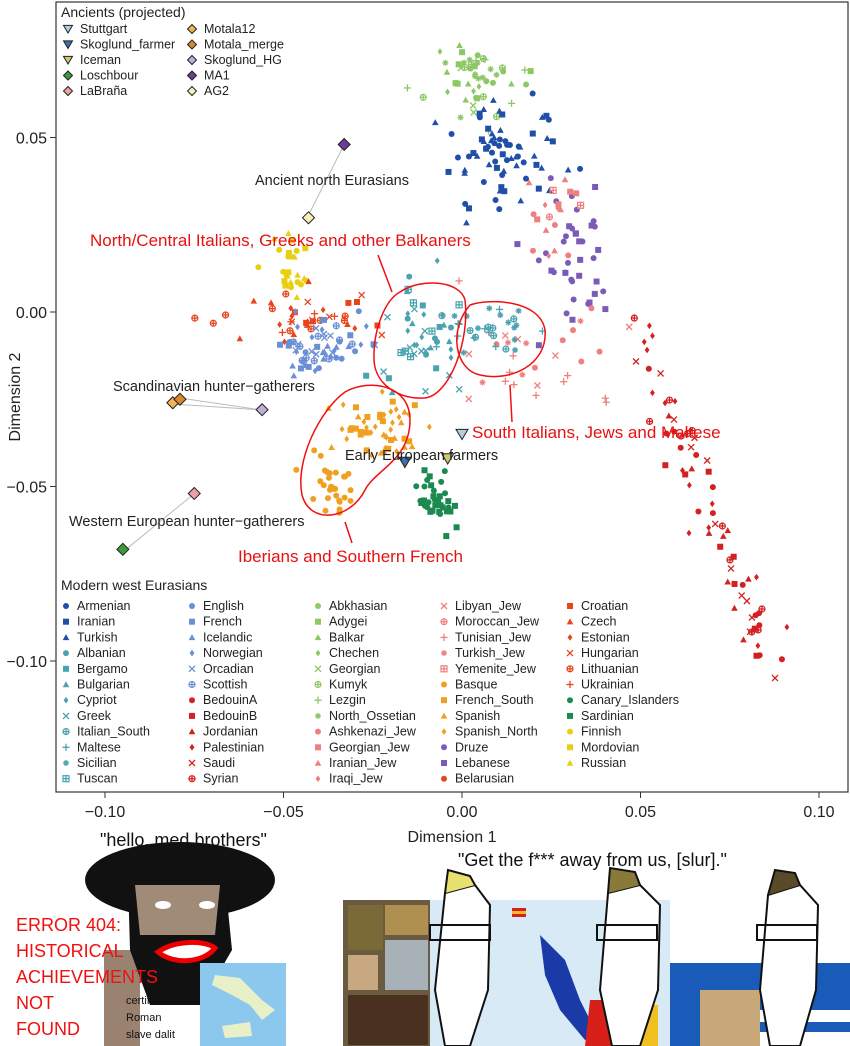  I want to click on italy-map-image, so click(243, 1004).